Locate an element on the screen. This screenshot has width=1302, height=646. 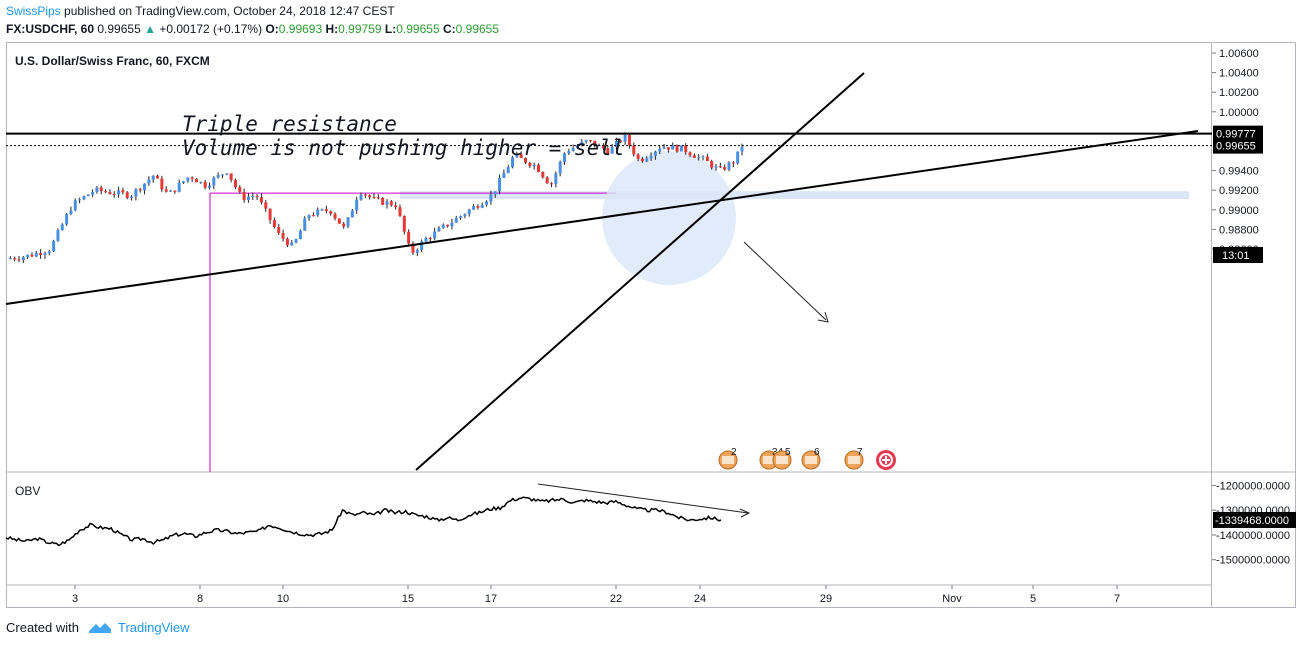
time-tick-label: 22 is located at coordinates (616, 599).